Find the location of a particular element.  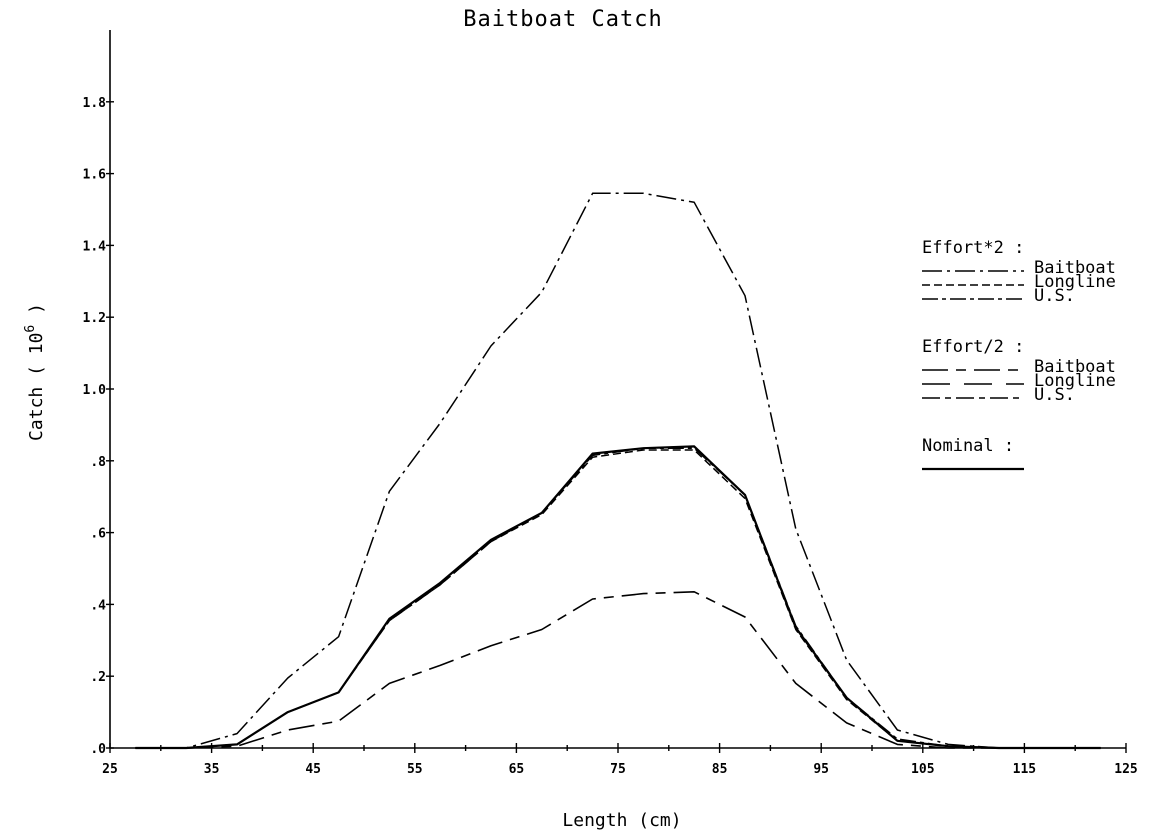

x-tick-label: 25 is located at coordinates (110, 769).